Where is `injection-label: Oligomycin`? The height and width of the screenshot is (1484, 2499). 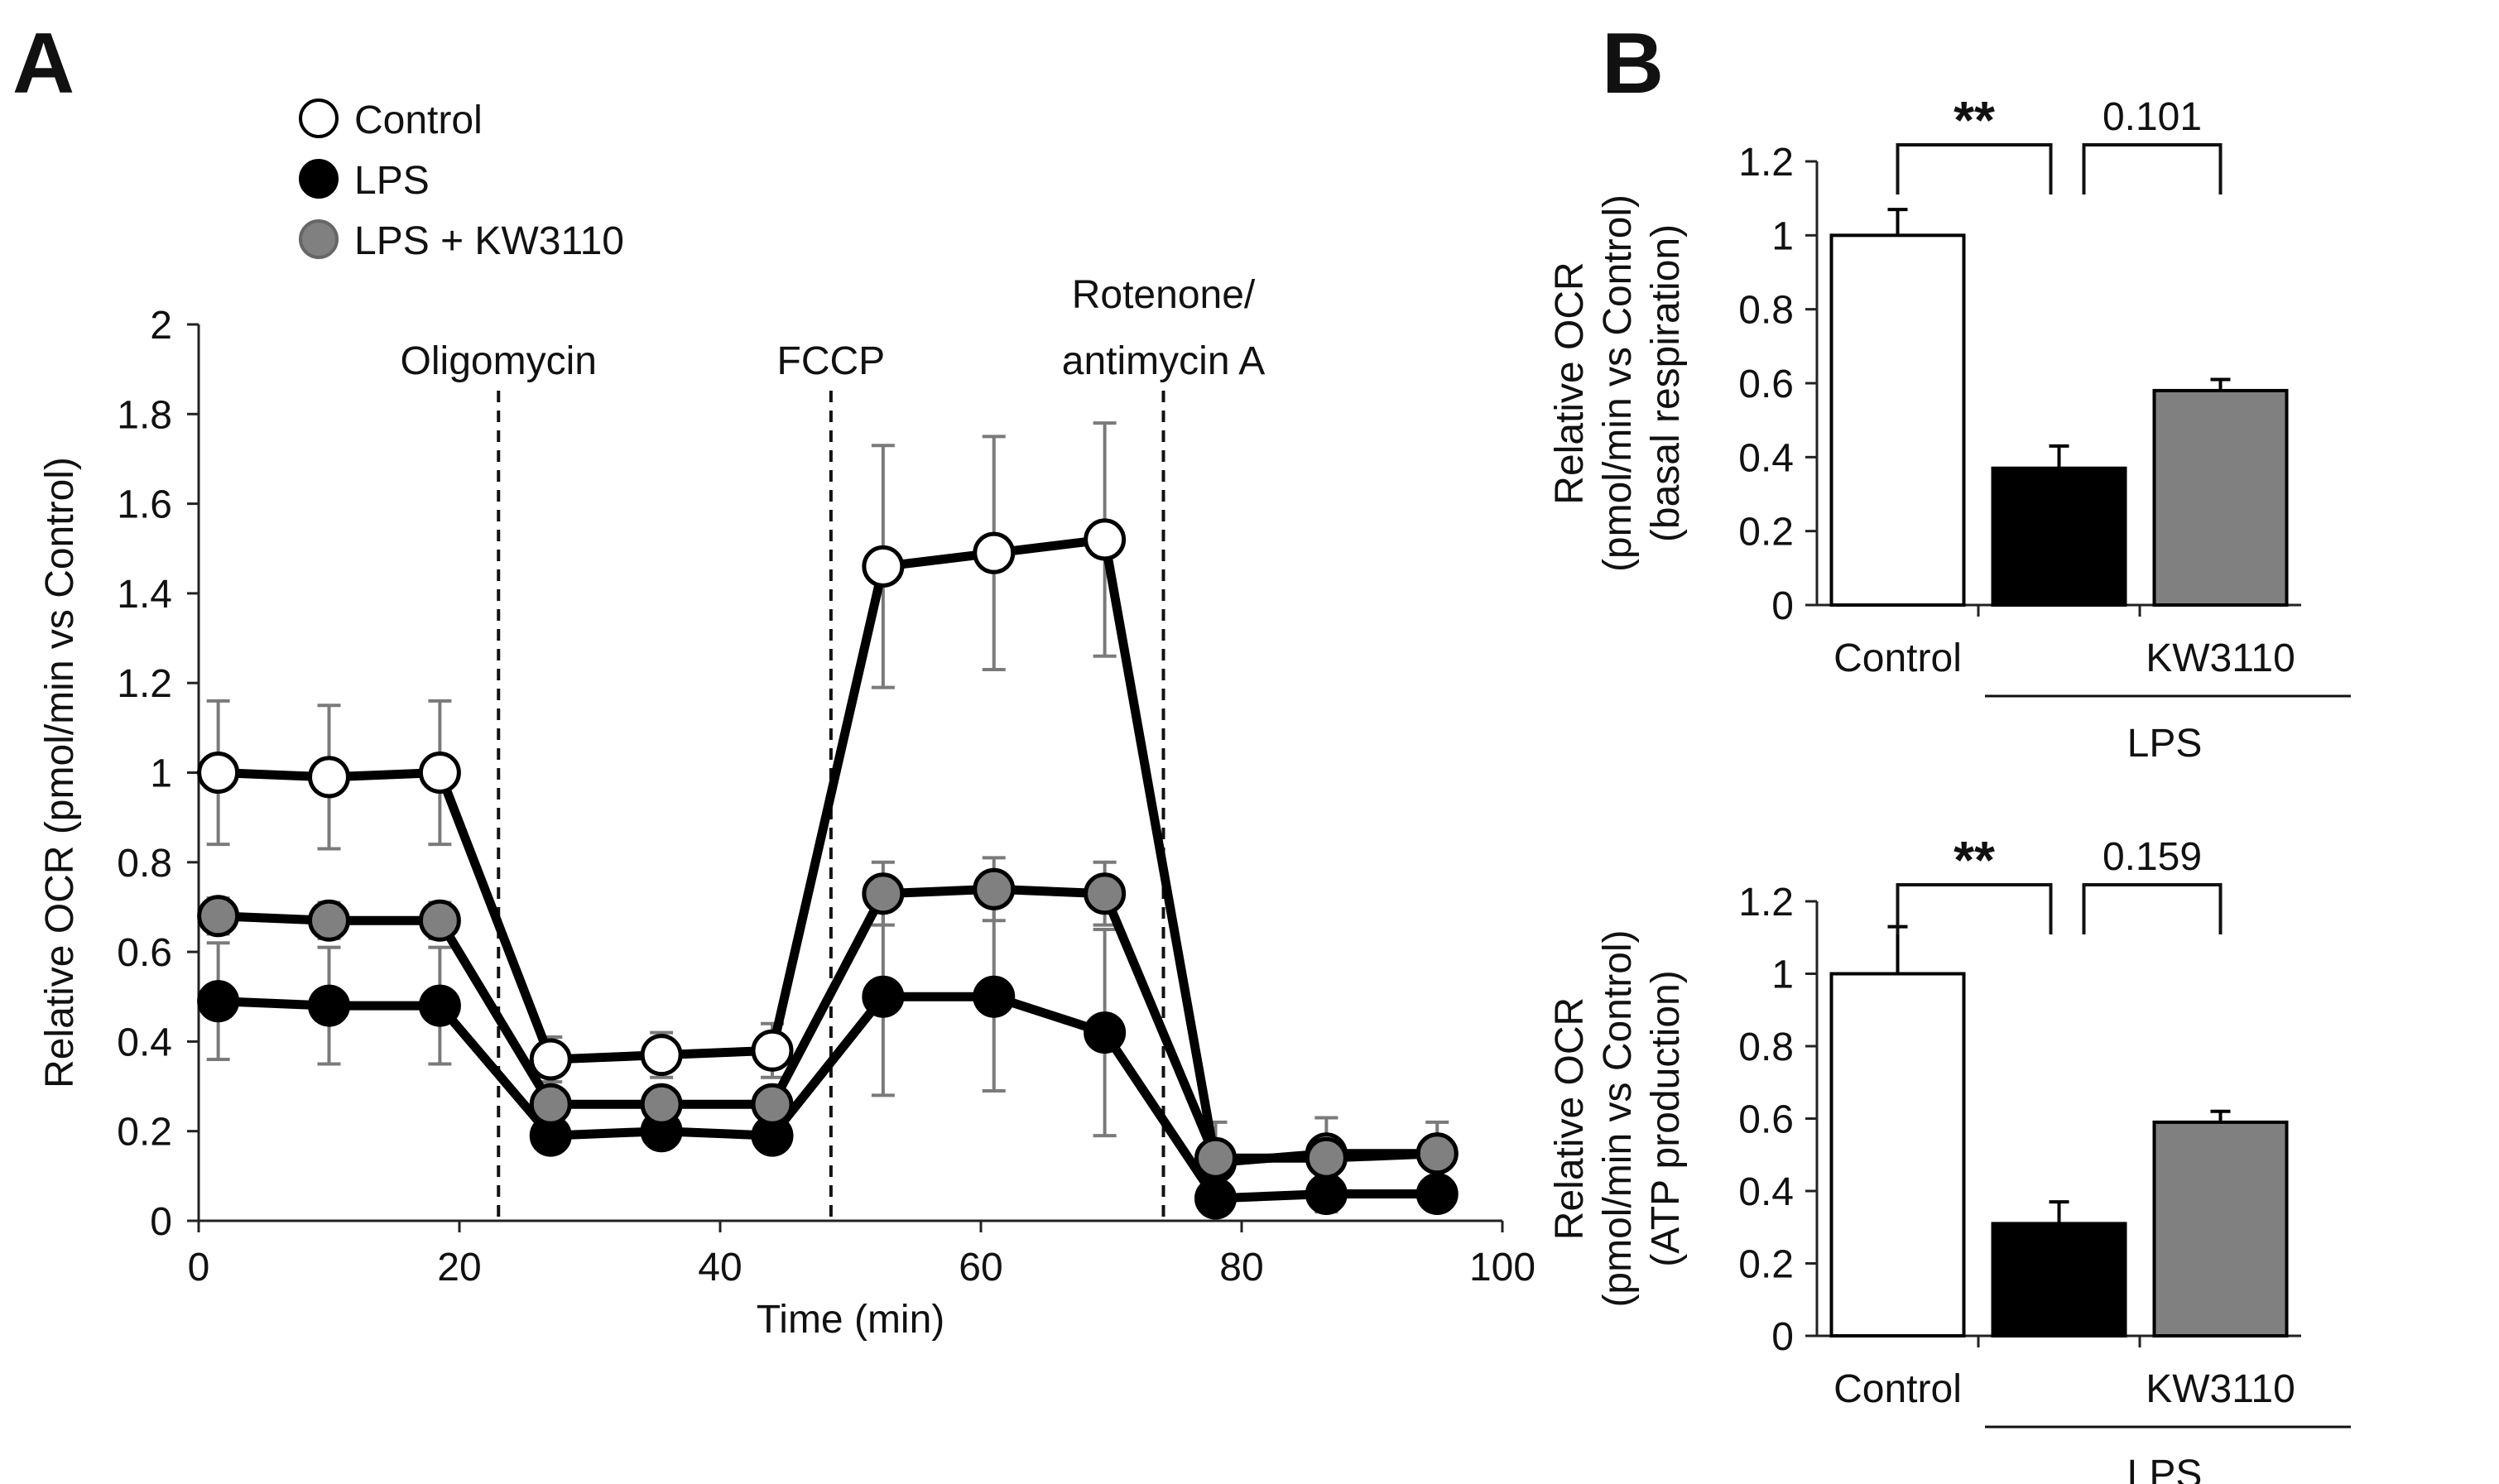
injection-label: Oligomycin is located at coordinates (499, 361).